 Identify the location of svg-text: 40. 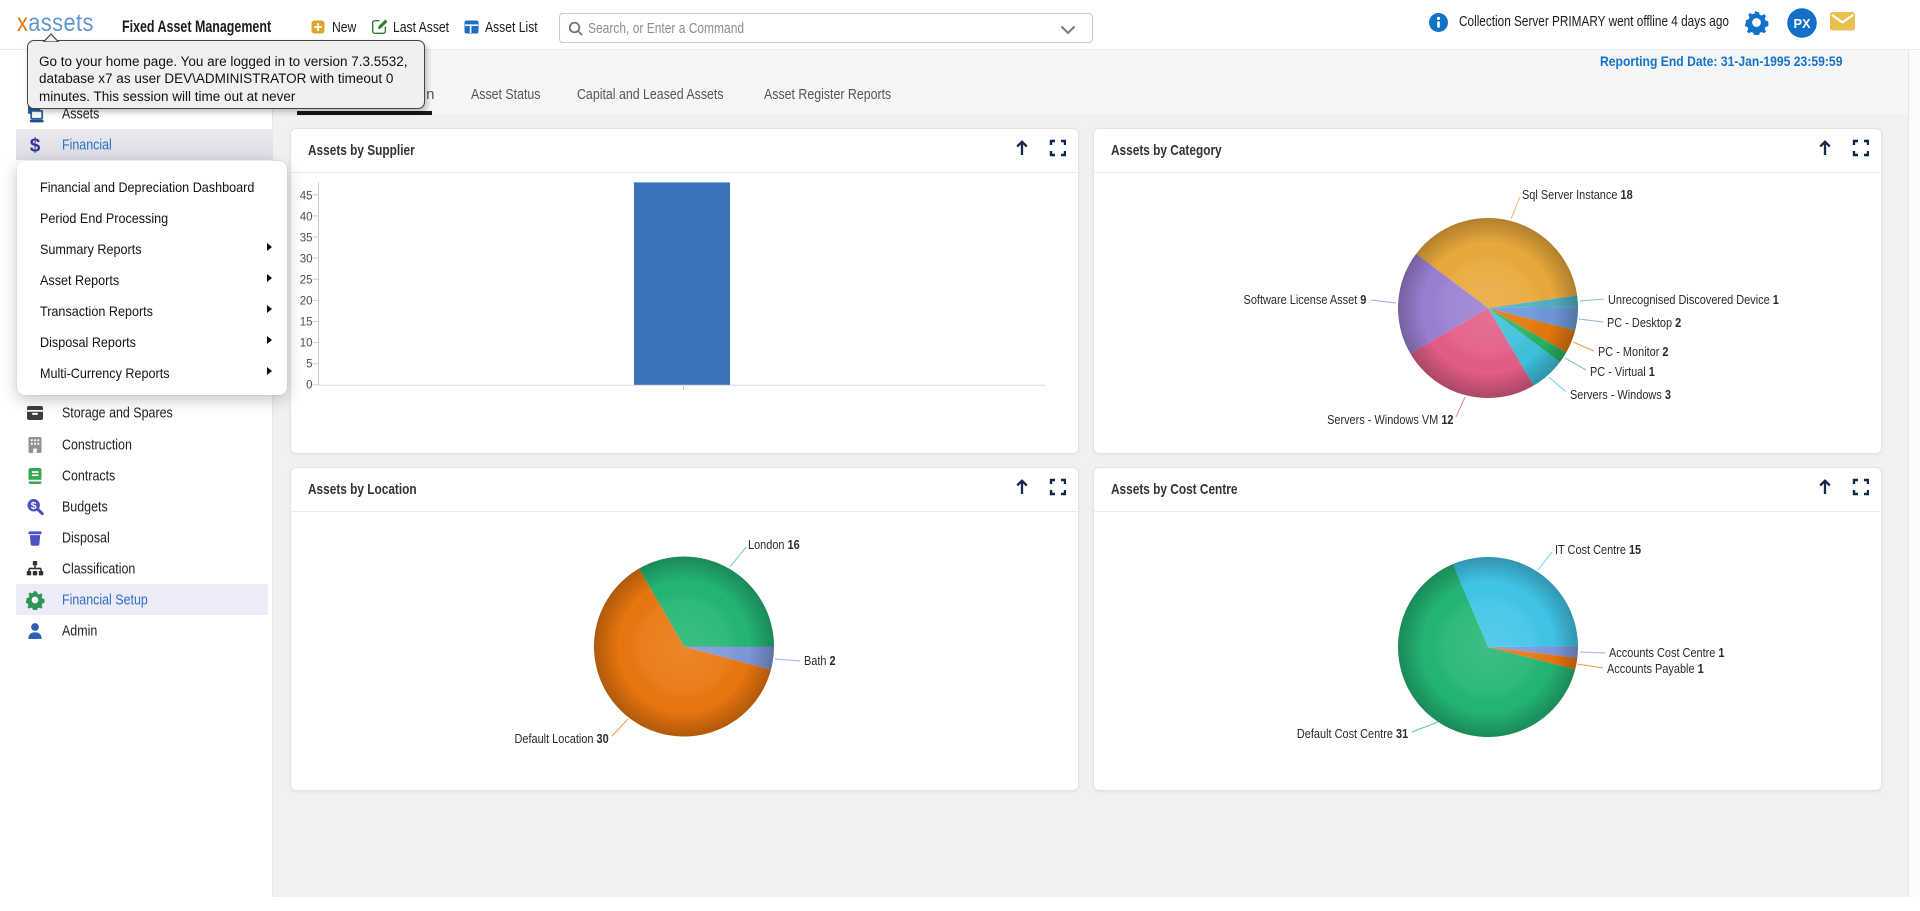
(306, 218).